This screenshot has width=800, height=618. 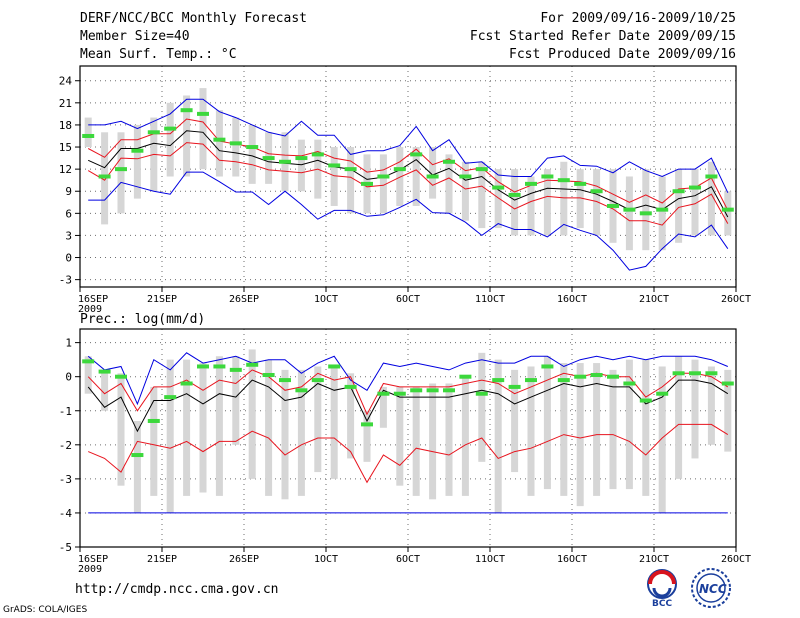 What do you see at coordinates (68, 377) in the screenshot?
I see `prec-ytick-label-5: 0` at bounding box center [68, 377].